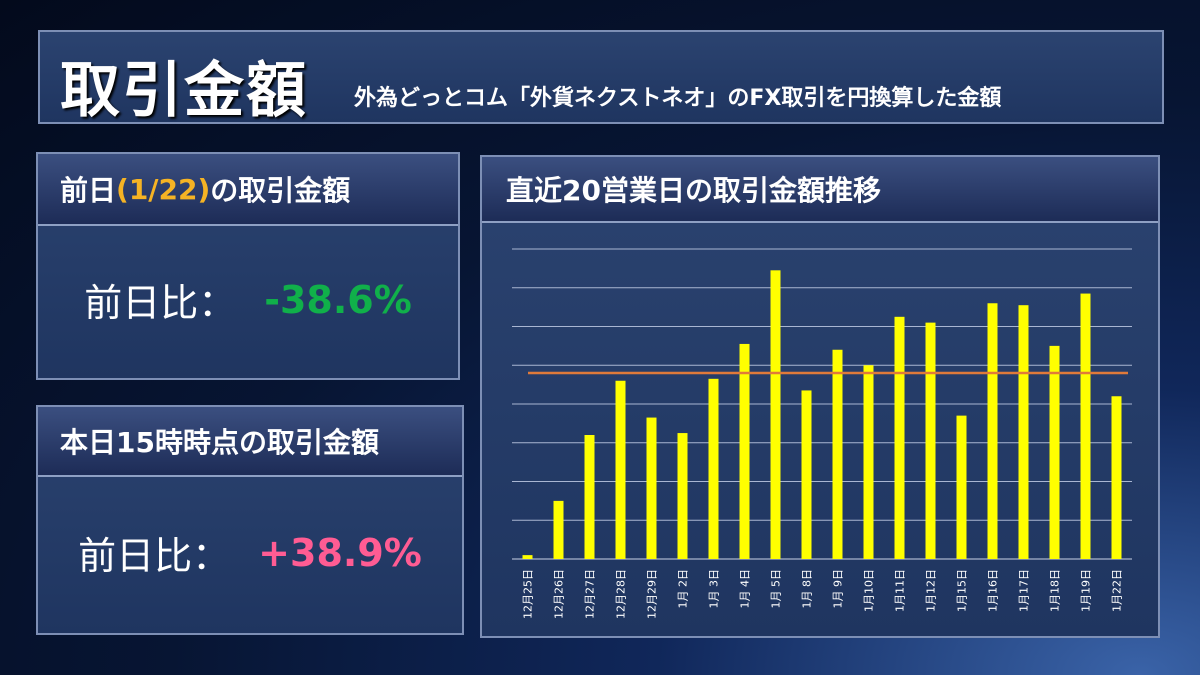 The height and width of the screenshot is (675, 1200). Describe the element at coordinates (340, 552) in the screenshot. I see `today-stat-value: +38.9%` at that location.